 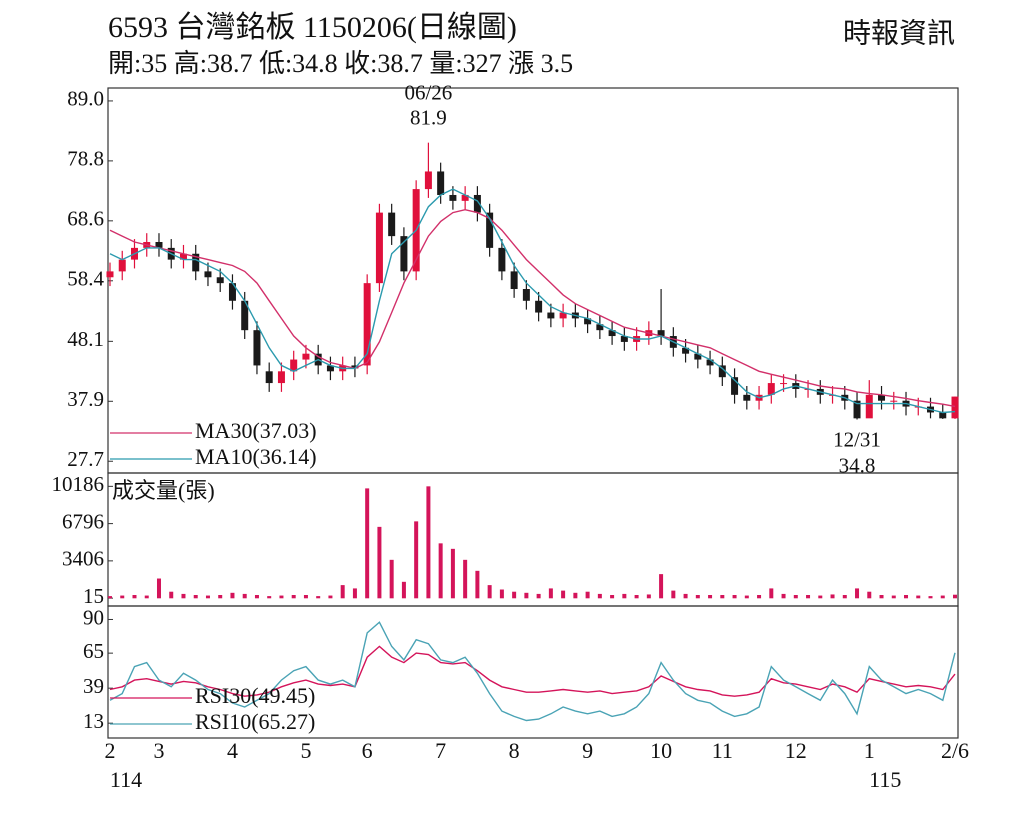 I want to click on annotation-date: 12/31, so click(x=857, y=439).